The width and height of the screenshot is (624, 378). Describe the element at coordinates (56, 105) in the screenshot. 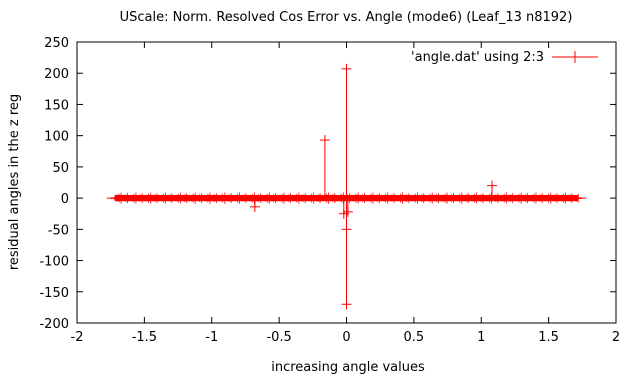

I see `y-tick-label: 150` at that location.